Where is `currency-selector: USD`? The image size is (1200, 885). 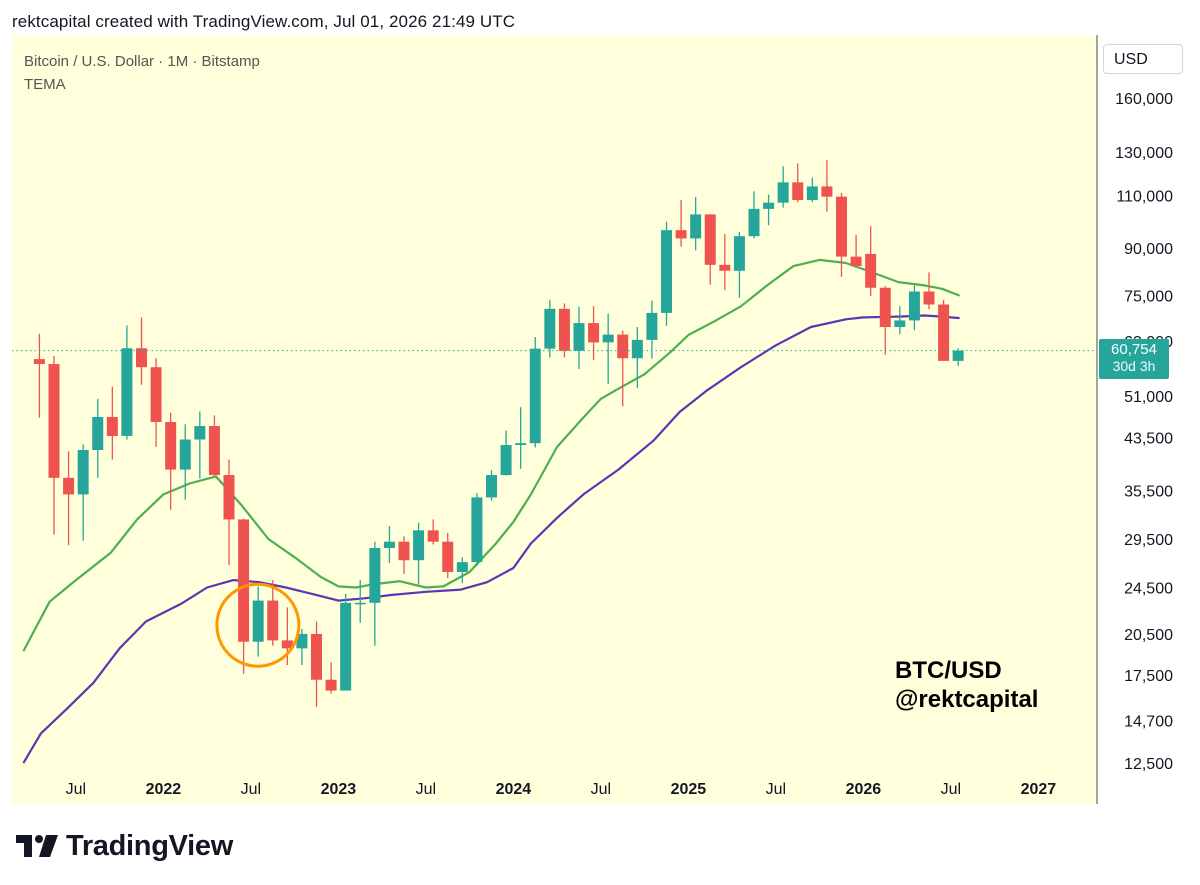
currency-selector: USD is located at coordinates (1143, 59).